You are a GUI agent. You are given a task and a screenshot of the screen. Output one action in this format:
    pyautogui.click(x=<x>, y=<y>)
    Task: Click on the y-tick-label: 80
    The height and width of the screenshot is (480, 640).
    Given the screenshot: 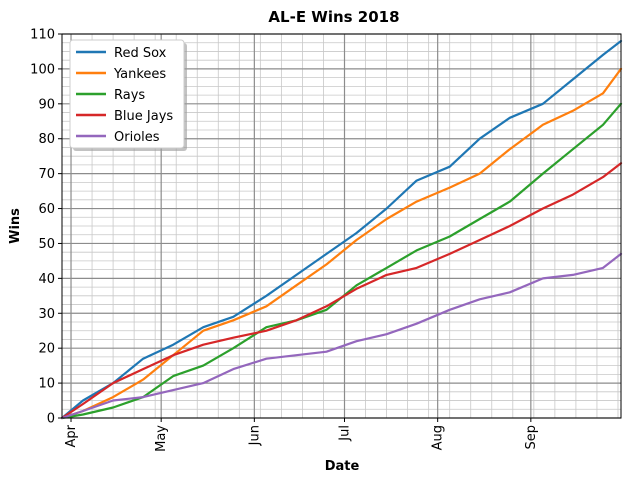 What is the action you would take?
    pyautogui.click(x=46, y=139)
    